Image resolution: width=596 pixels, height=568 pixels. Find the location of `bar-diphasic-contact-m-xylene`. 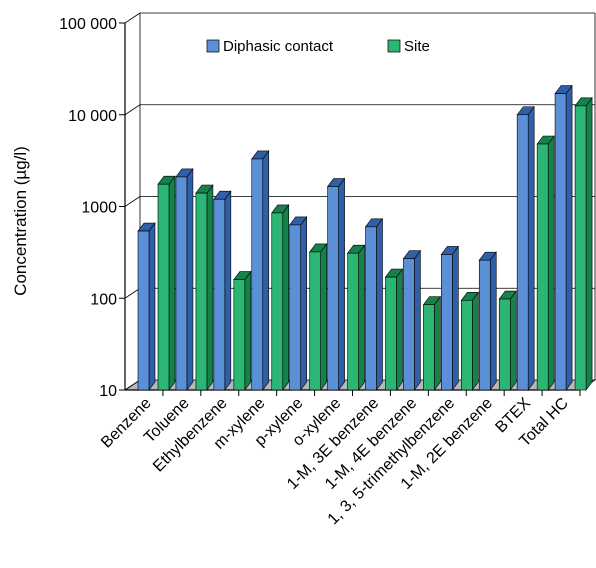

bar-diphasic-contact-m-xylene is located at coordinates (260, 270).